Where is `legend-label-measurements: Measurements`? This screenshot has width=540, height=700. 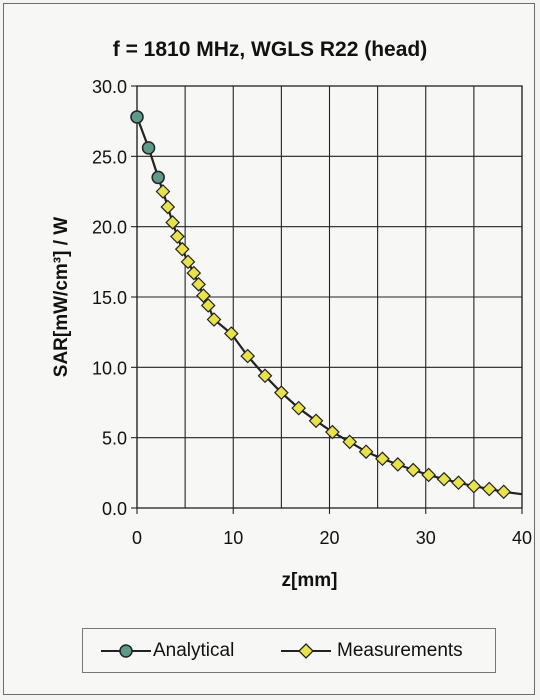 legend-label-measurements: Measurements is located at coordinates (400, 650).